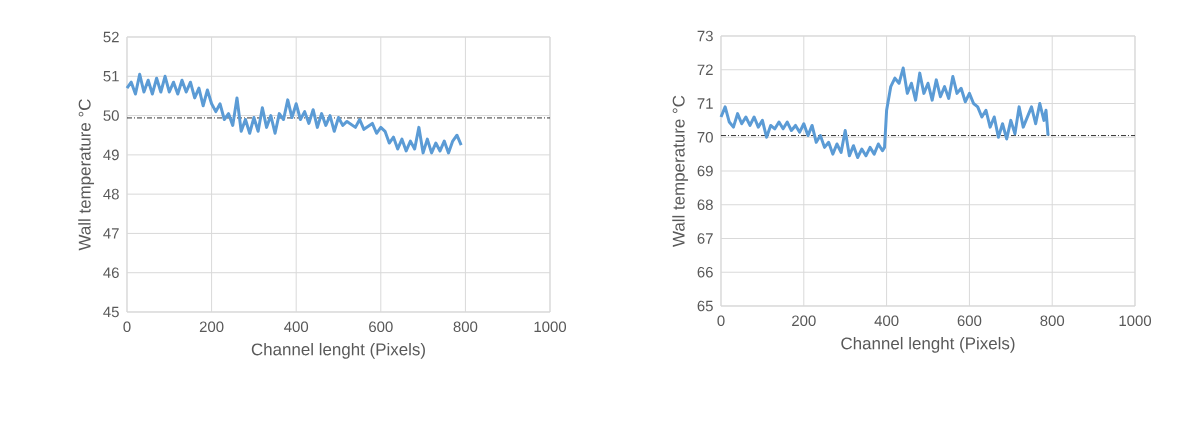 This screenshot has width=1191, height=426. What do you see at coordinates (705, 36) in the screenshot?
I see `y-tick-label: 73` at bounding box center [705, 36].